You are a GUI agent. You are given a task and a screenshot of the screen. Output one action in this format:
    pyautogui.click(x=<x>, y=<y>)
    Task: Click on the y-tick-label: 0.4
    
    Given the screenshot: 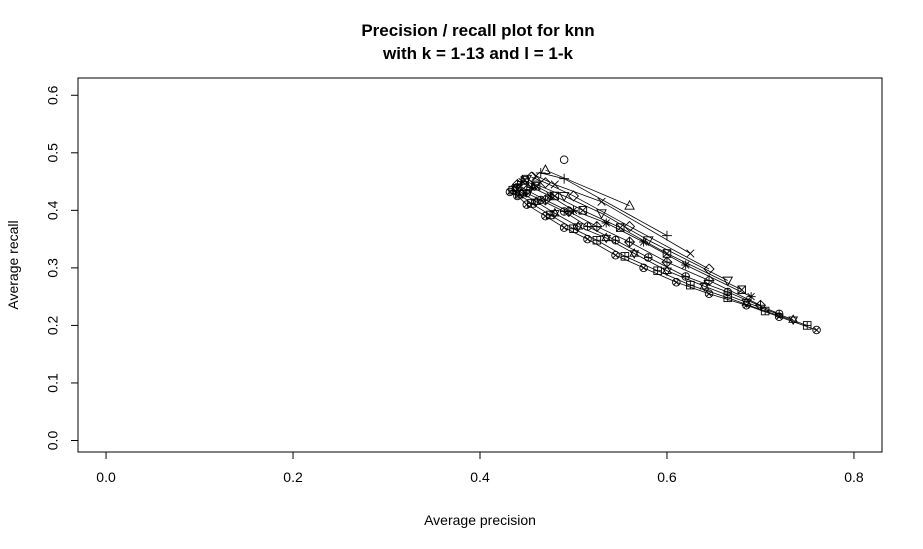 What is the action you would take?
    pyautogui.click(x=53, y=210)
    